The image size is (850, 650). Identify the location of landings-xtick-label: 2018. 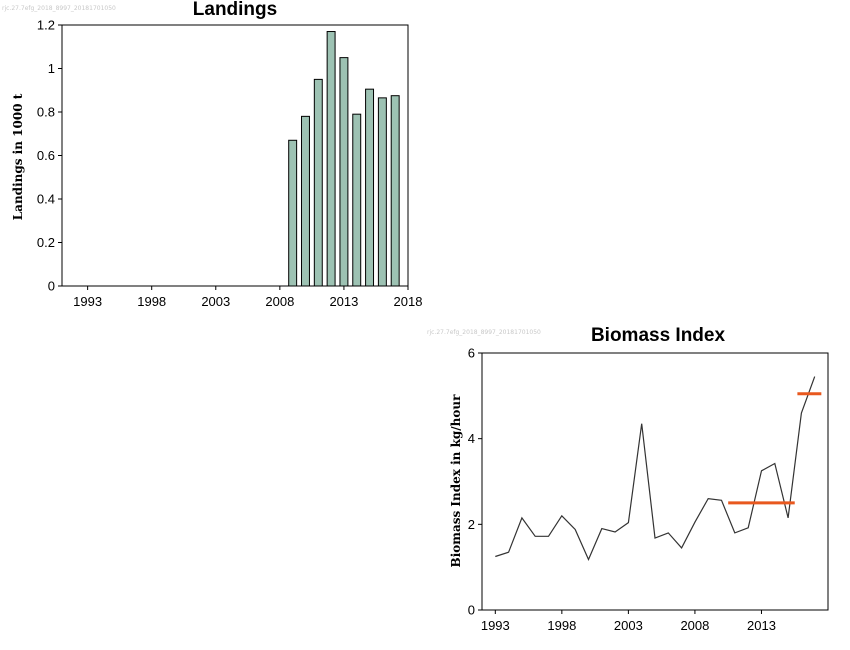
(408, 301).